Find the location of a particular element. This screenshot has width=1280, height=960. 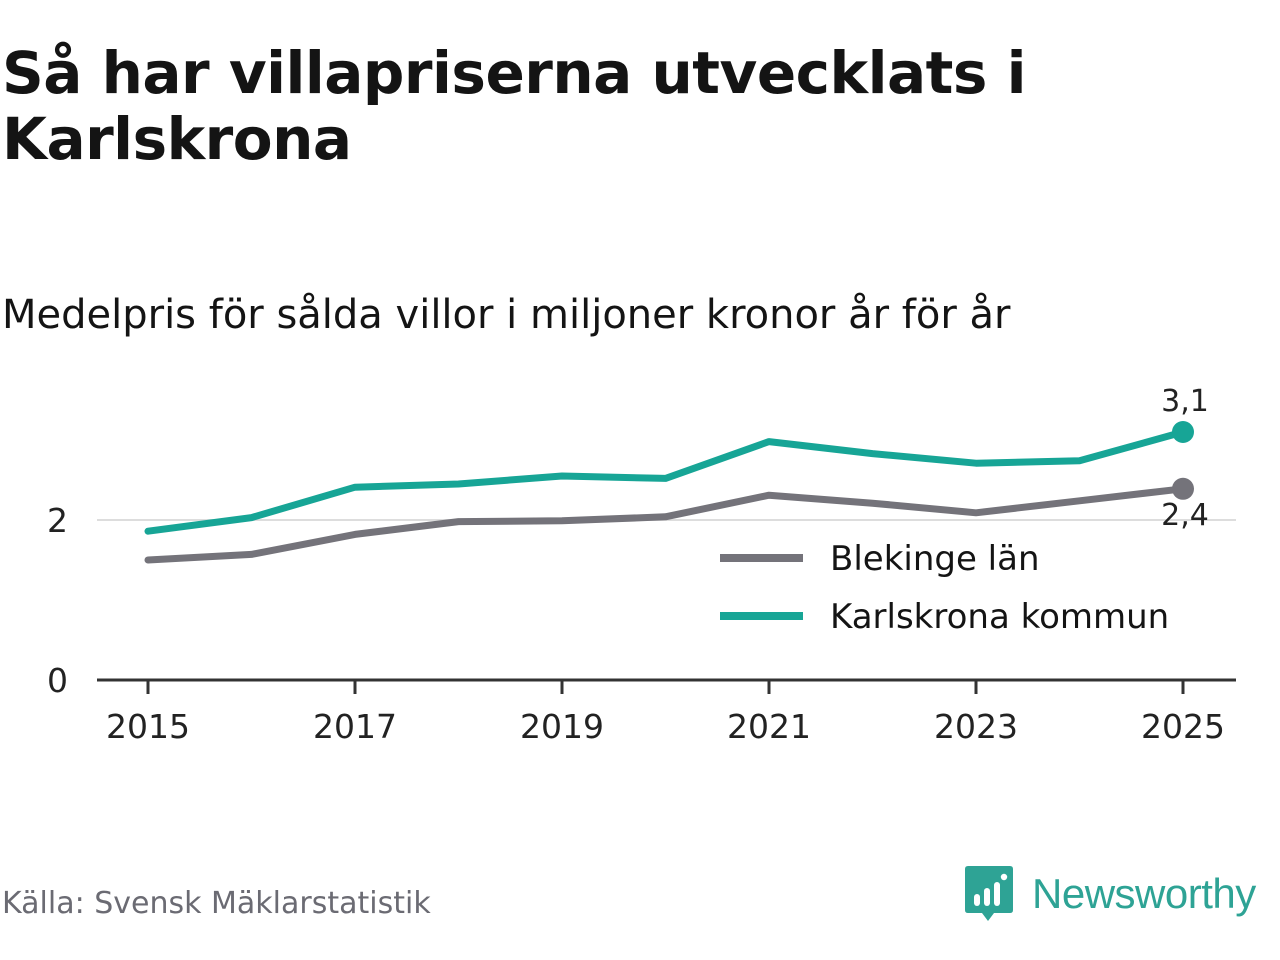

brand-name: Newsworthy is located at coordinates (1144, 893).